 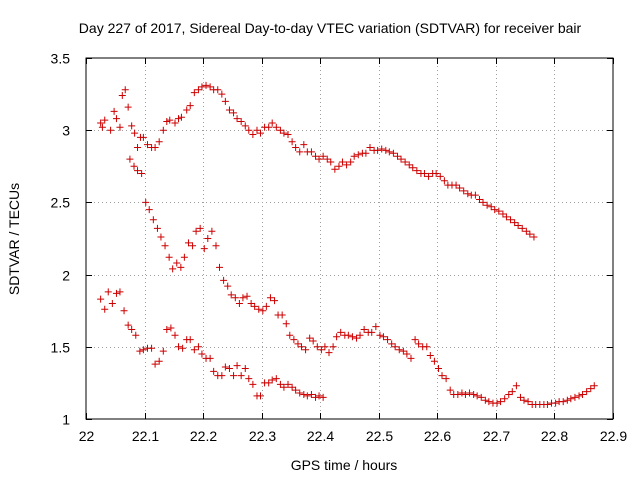 I want to click on y-tick-label: 1.5, so click(x=61, y=348).